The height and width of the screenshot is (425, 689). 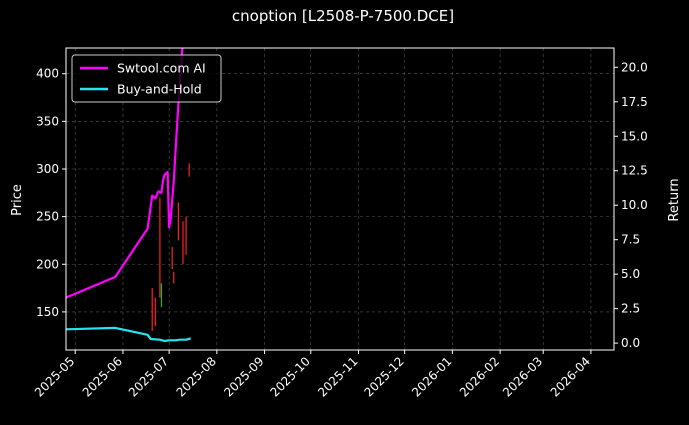 I want to click on legend: Swtool.com AI Buy-and-Hold, so click(x=146, y=78).